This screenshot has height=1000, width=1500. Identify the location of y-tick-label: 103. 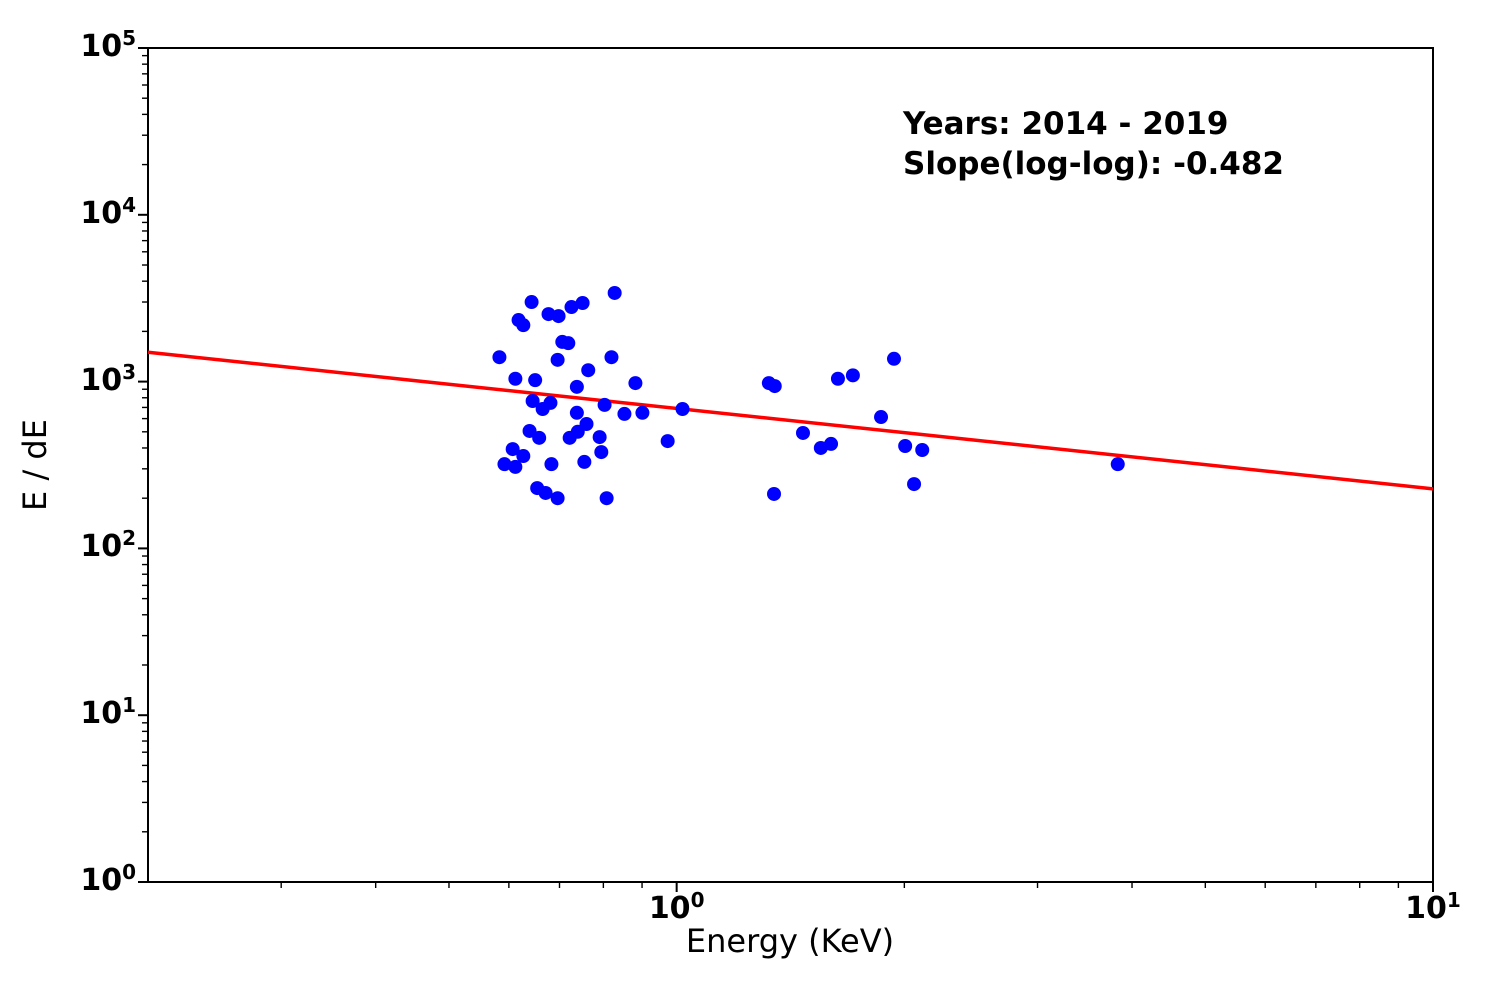
(108, 378).